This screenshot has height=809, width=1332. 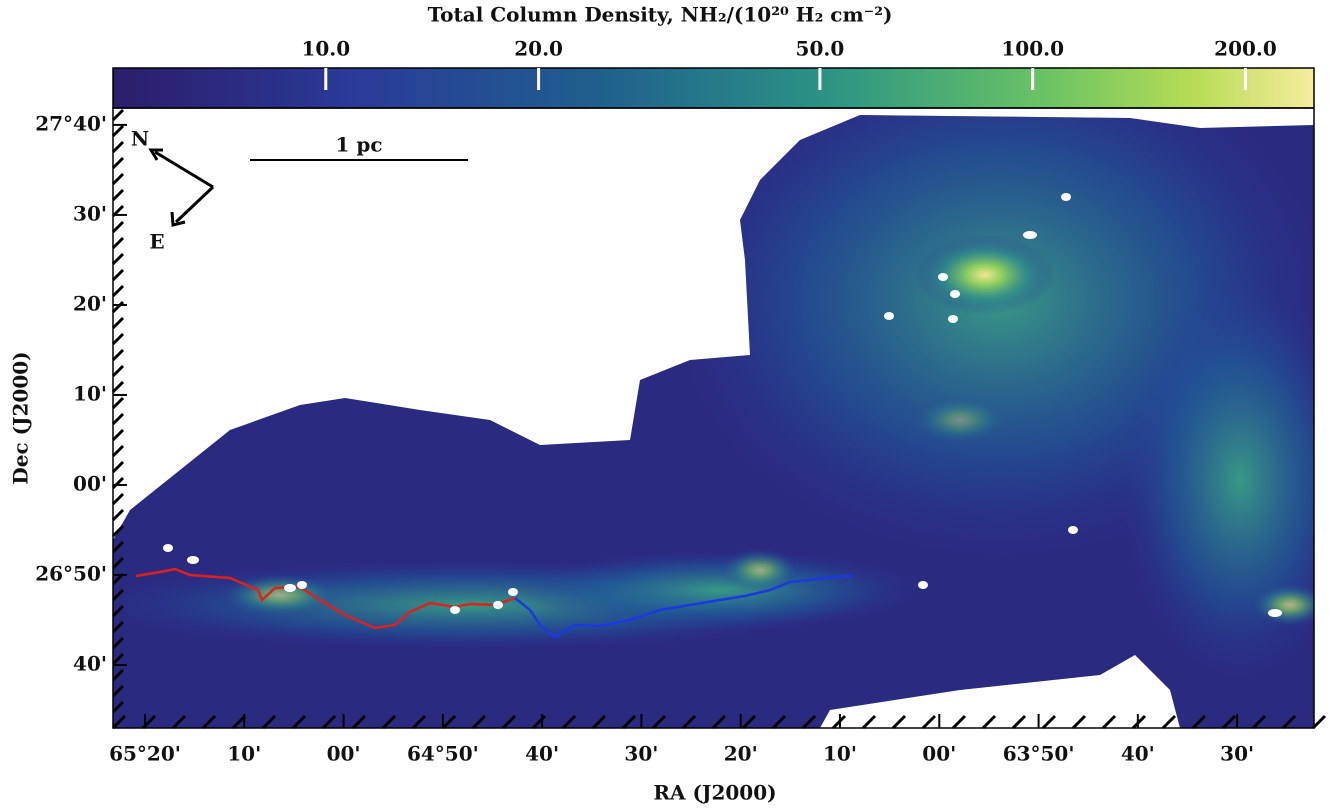 What do you see at coordinates (660, 15) in the screenshot?
I see `colorbar-label: Total Column Density, NH₂/(10²⁰ H₂ cm⁻²)` at bounding box center [660, 15].